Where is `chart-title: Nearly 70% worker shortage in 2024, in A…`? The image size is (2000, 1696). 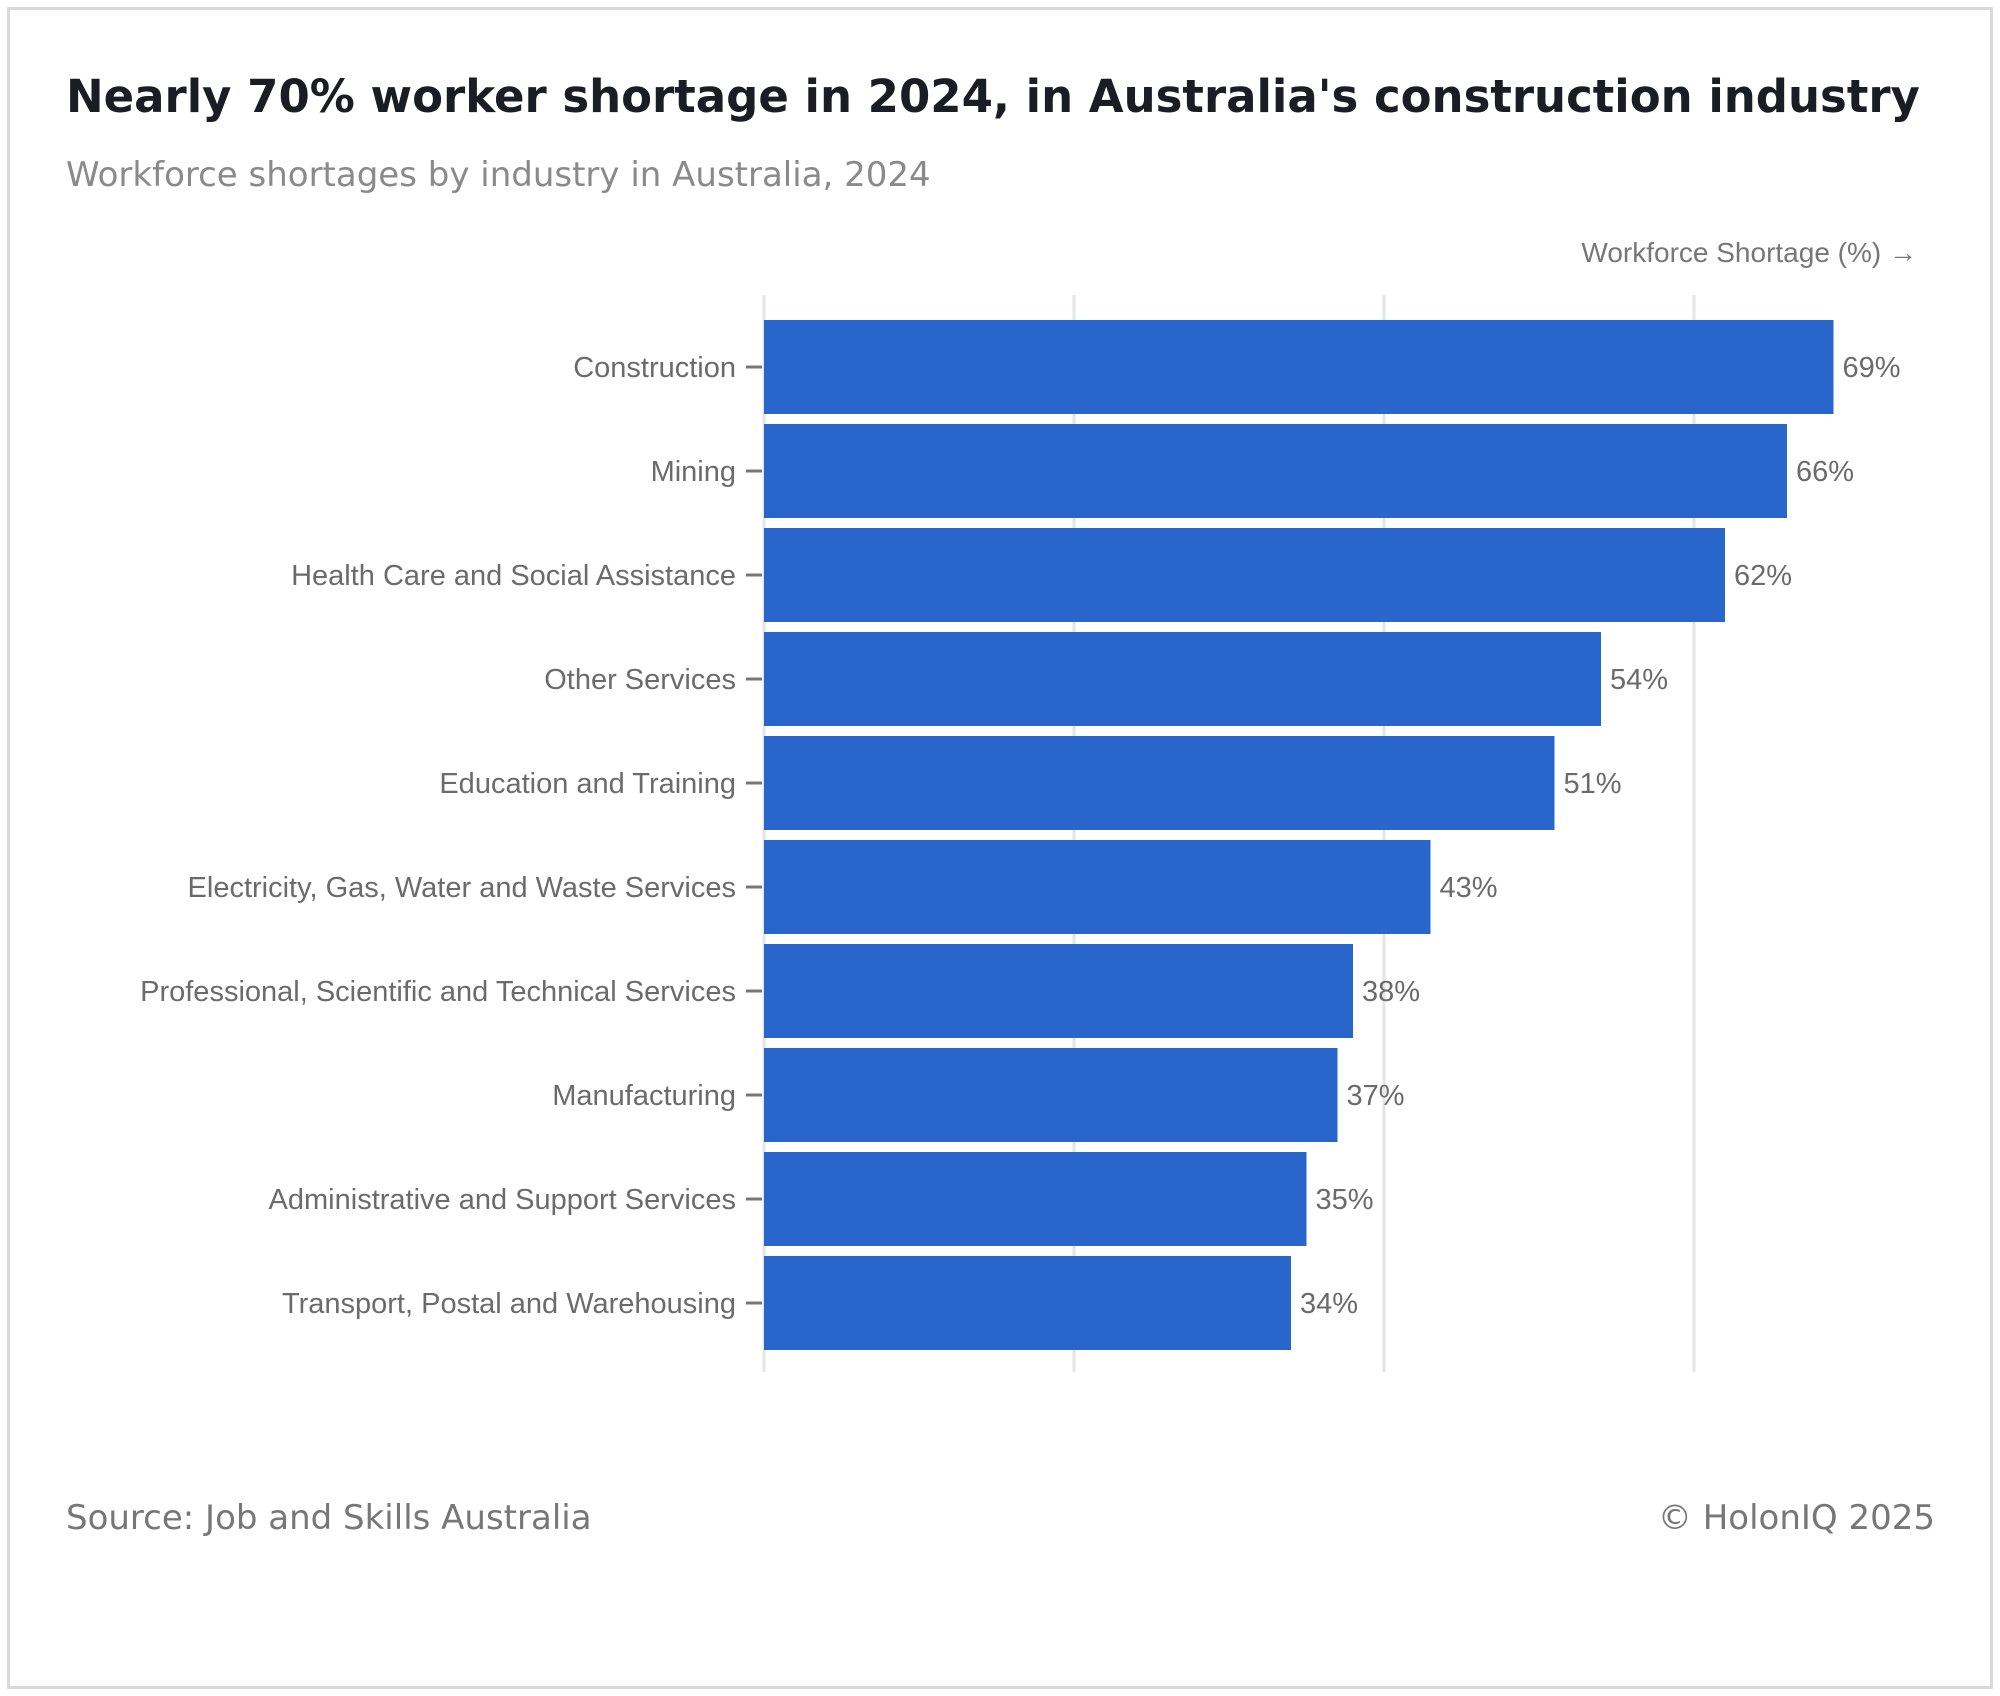 chart-title: Nearly 70% worker shortage in 2024, in A… is located at coordinates (993, 96).